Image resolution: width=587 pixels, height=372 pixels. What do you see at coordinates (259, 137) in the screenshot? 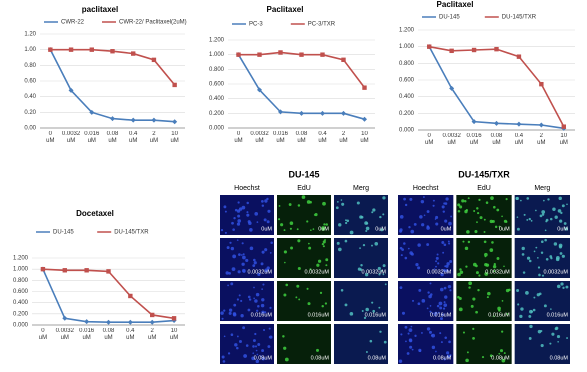
I see `x-tick-label-box: 0.0032 uM` at bounding box center [259, 137].